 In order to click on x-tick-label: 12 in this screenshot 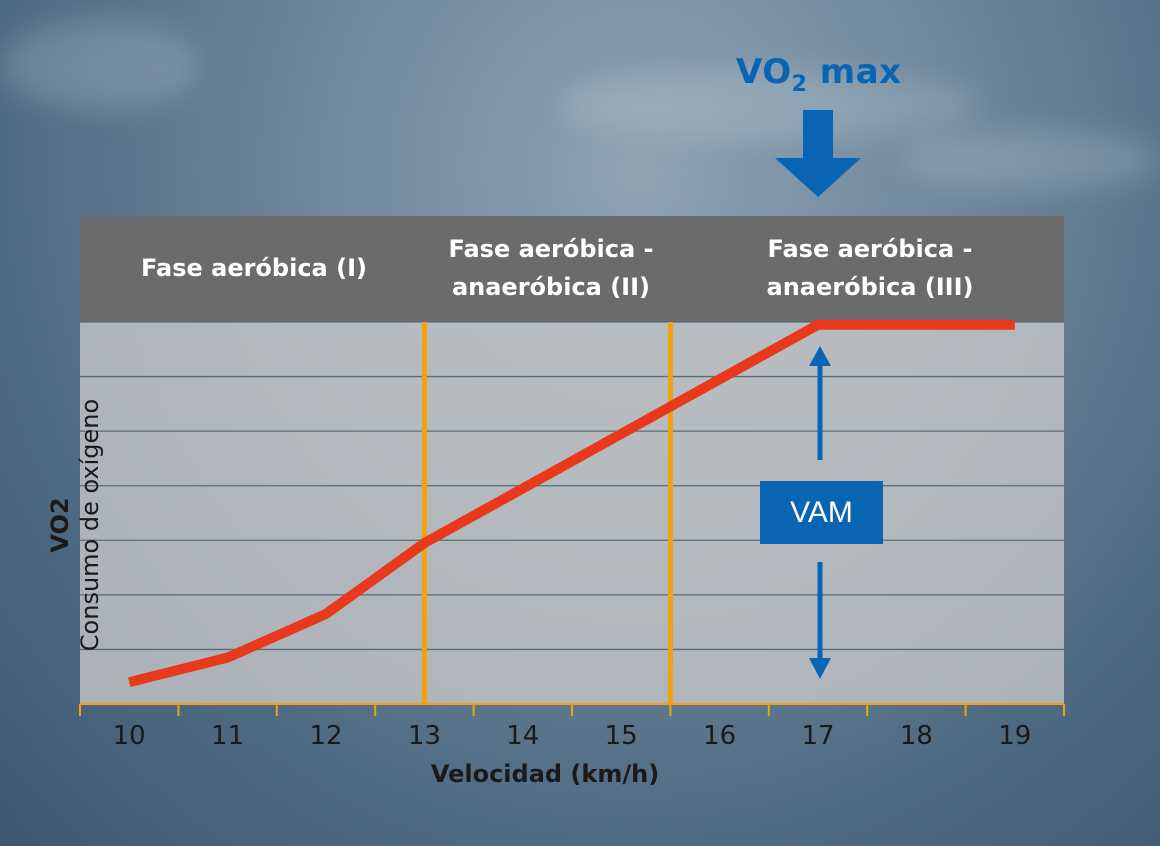, I will do `click(325, 736)`.